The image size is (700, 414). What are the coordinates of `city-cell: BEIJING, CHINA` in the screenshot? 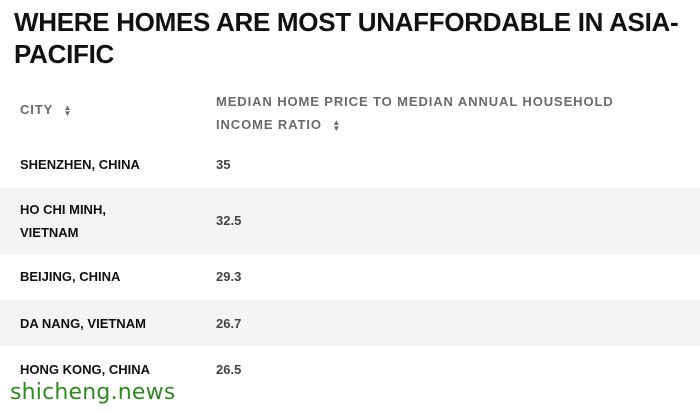 It's located at (105, 276).